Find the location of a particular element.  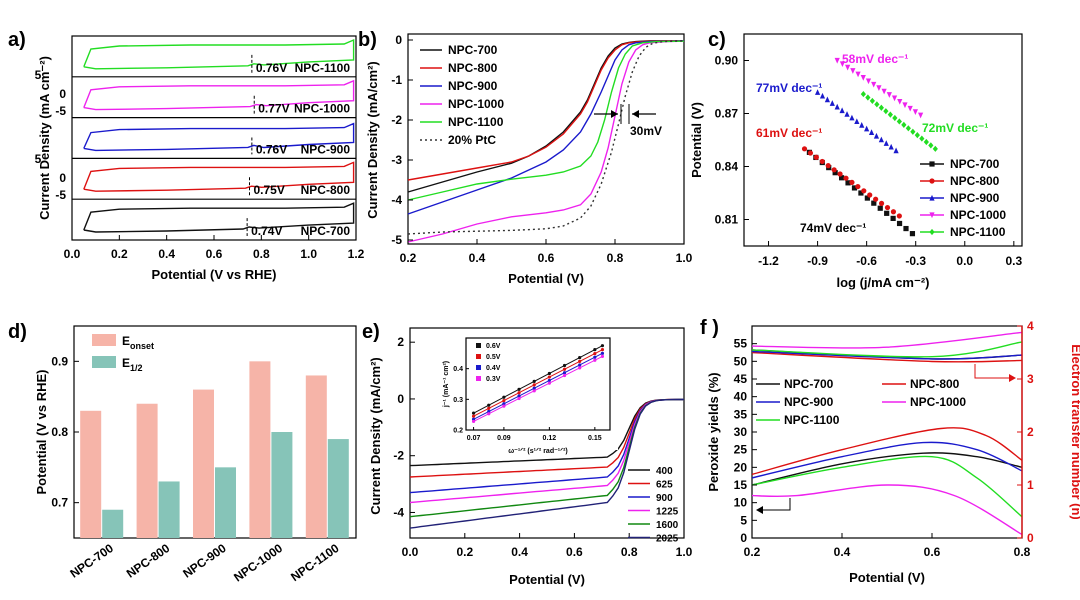

right-axis-arrow is located at coordinates (993, 371).